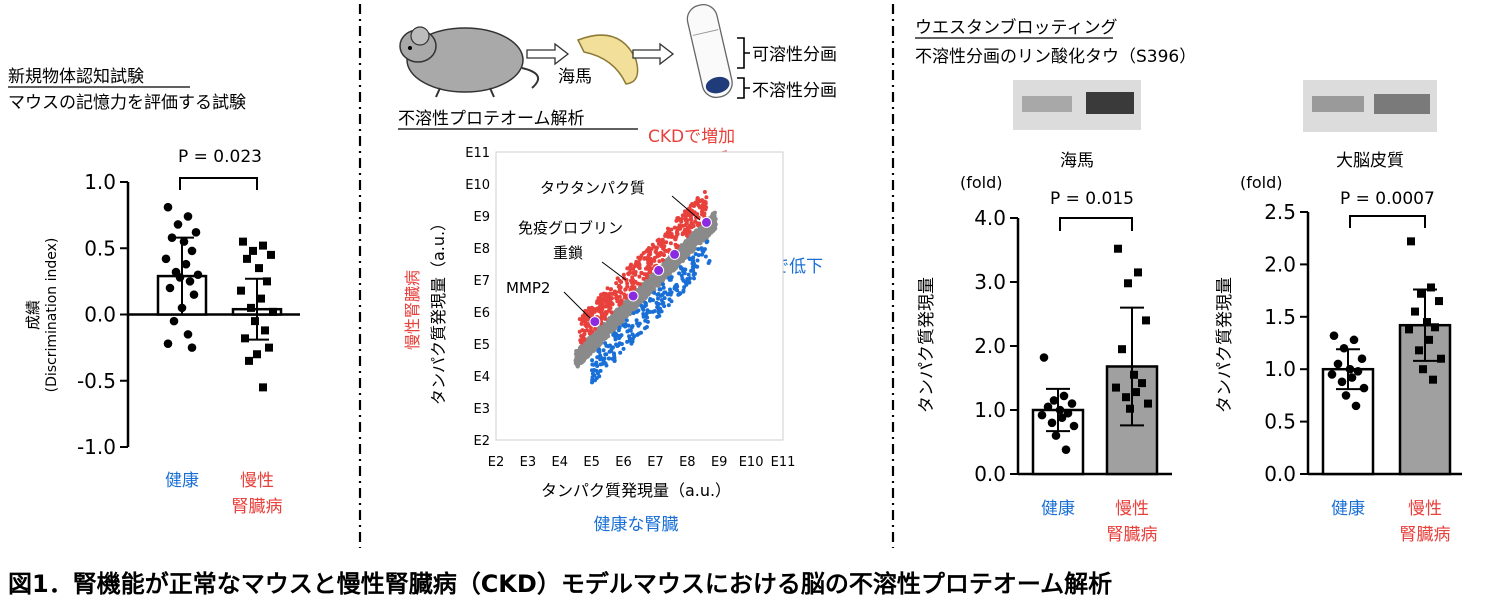  What do you see at coordinates (438, 310) in the screenshot?
I see `middle-ylabel-text: タンパク質発現量（a.u.）` at bounding box center [438, 310].